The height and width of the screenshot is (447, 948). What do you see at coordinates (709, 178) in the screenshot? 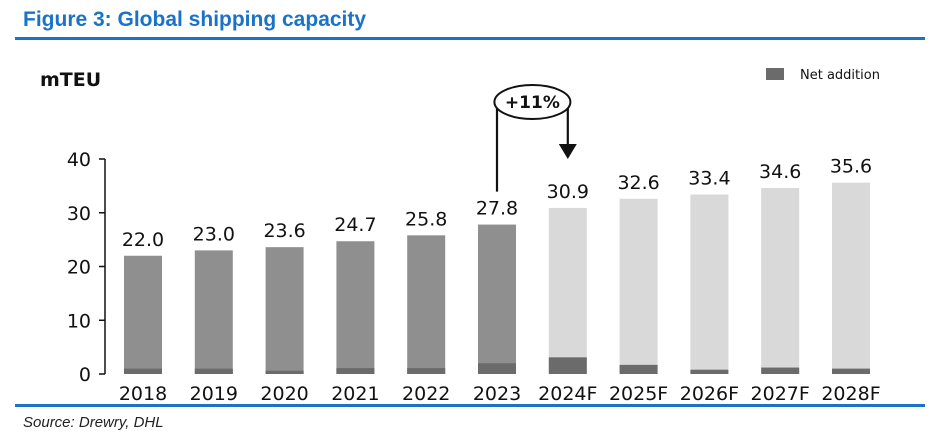
I see `value-label-2026F: 33.4` at bounding box center [709, 178].